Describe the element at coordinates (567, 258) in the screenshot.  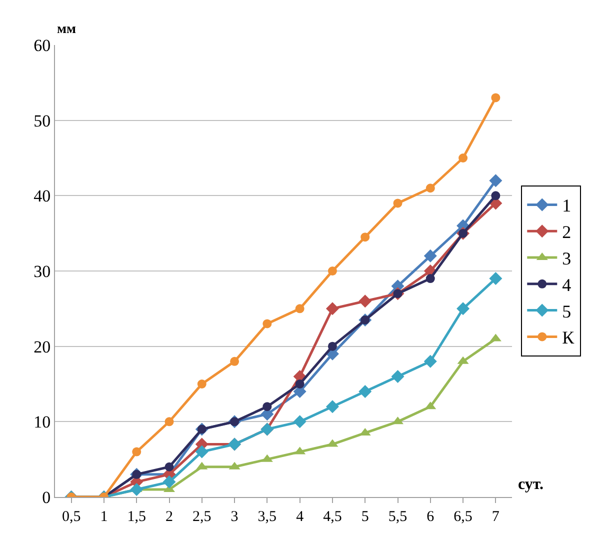
I see `legend-label: 3` at that location.